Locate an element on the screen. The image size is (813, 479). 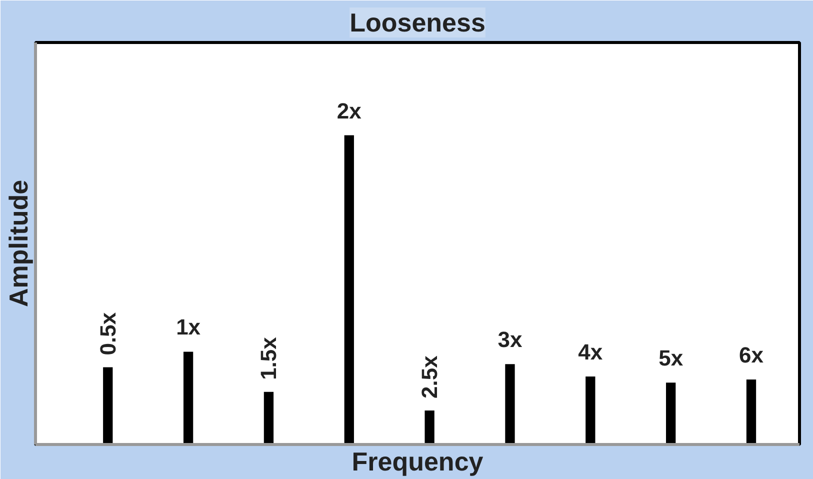
annotation: 6x is located at coordinates (751, 355).